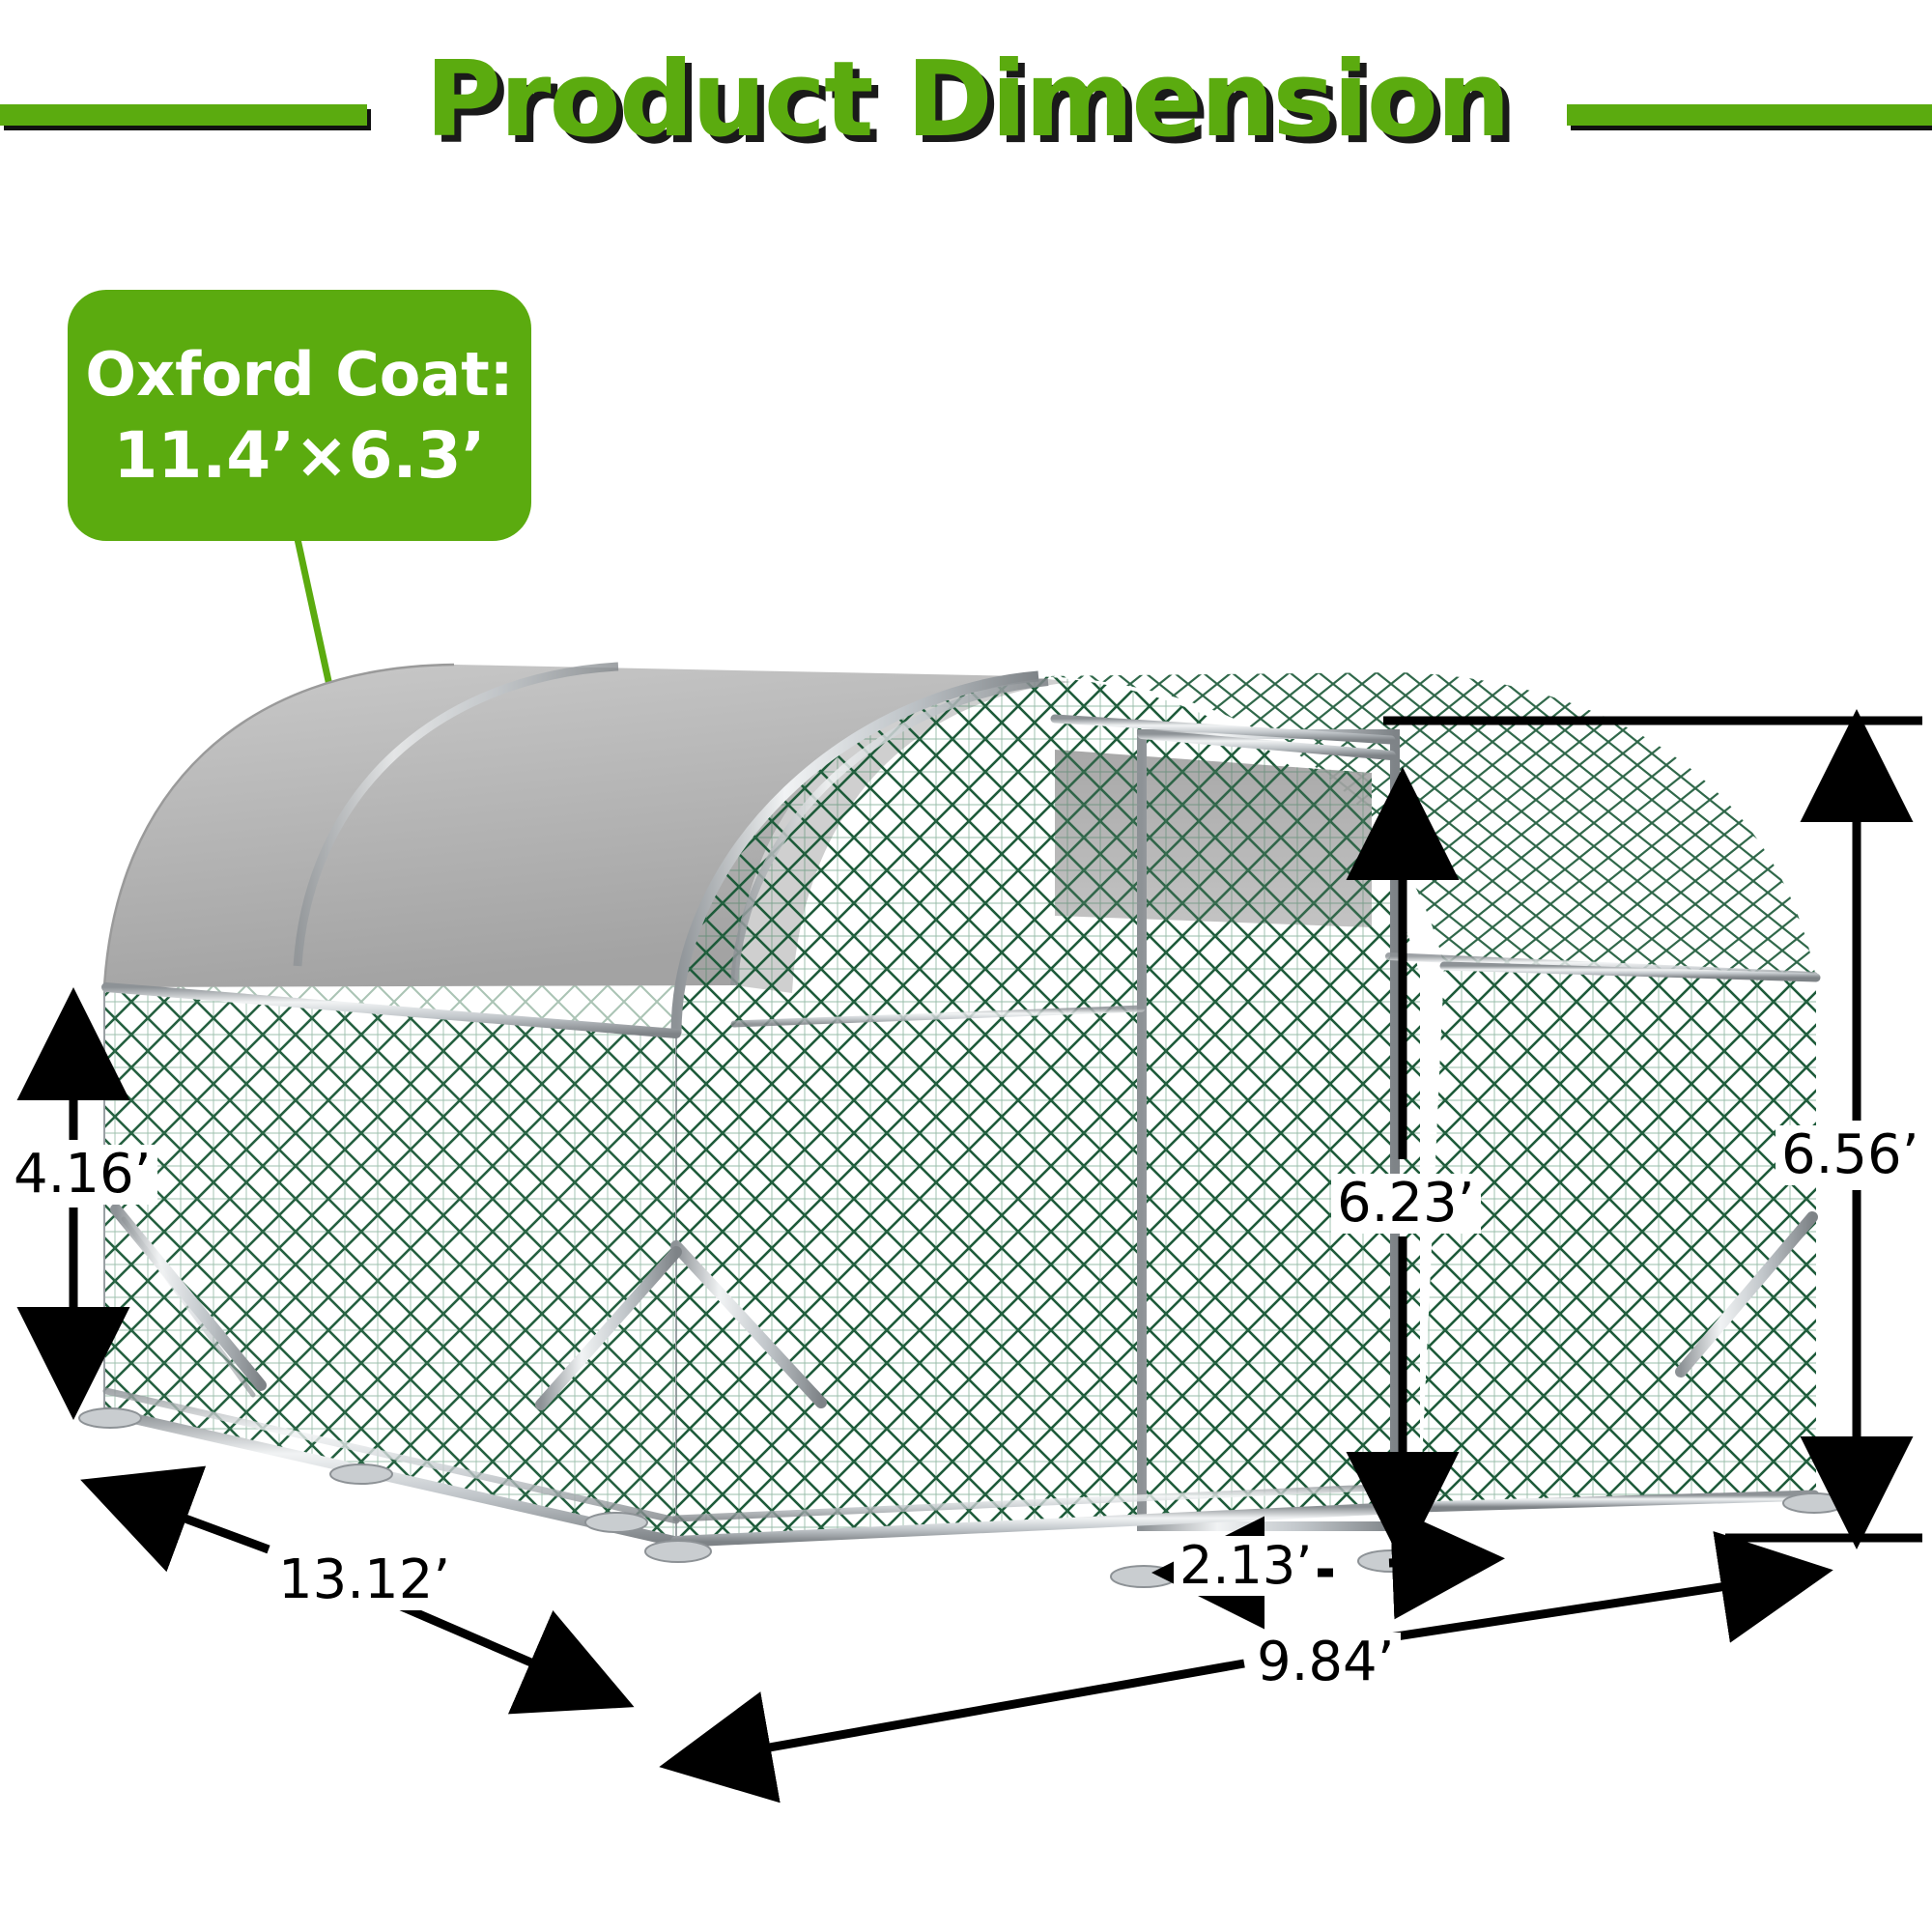 The height and width of the screenshot is (1932, 1932). I want to click on page-title: Product Dimension, so click(968, 100).